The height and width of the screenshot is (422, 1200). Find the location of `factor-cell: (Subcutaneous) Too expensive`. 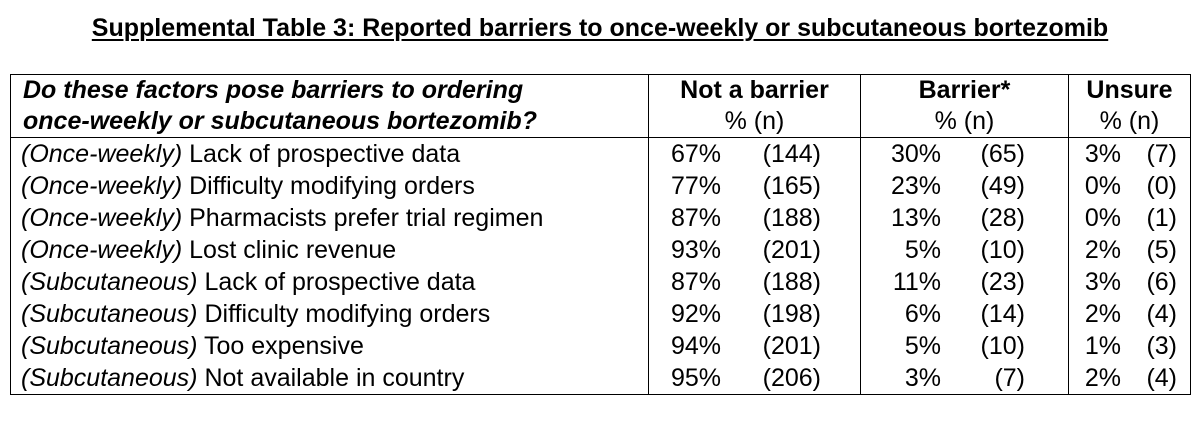

factor-cell: (Subcutaneous) Too expensive is located at coordinates (329, 346).